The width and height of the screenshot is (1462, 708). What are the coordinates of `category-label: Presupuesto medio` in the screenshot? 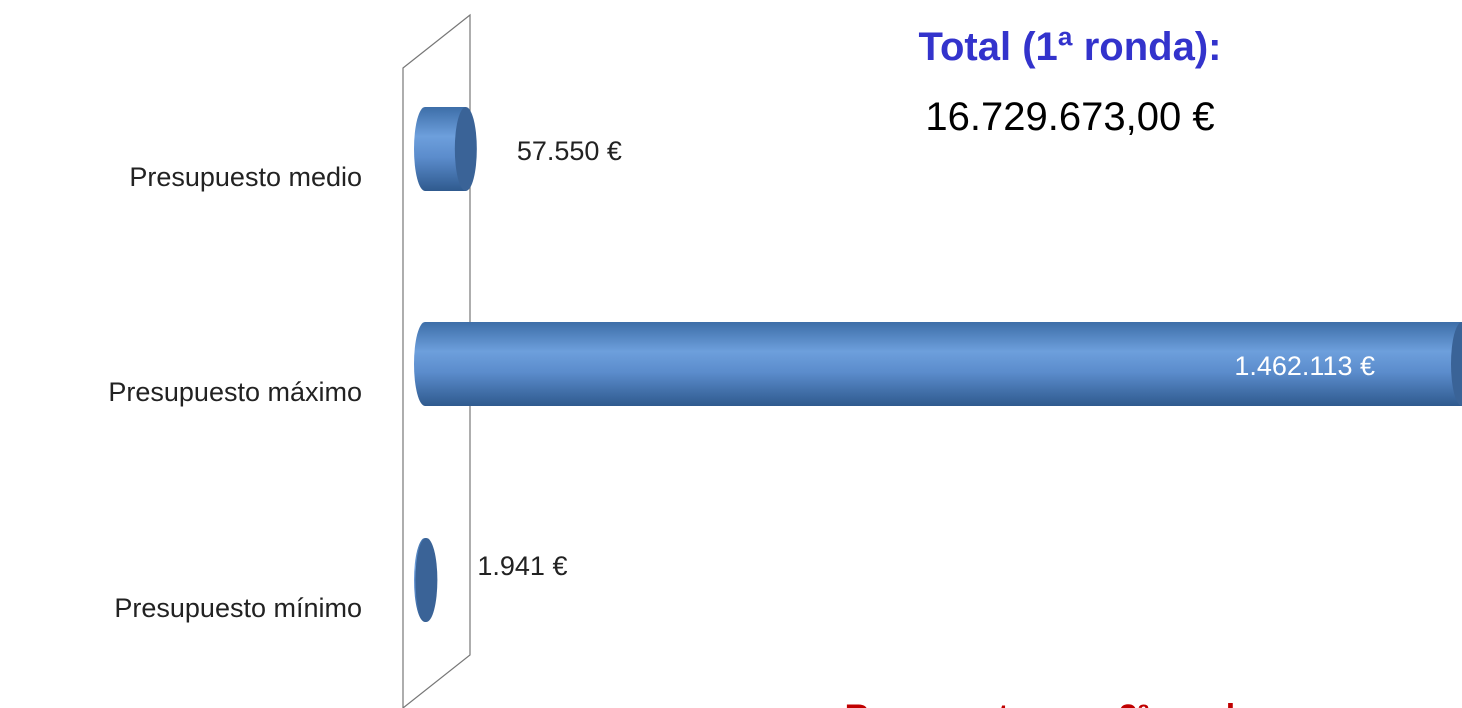 It's located at (245, 177).